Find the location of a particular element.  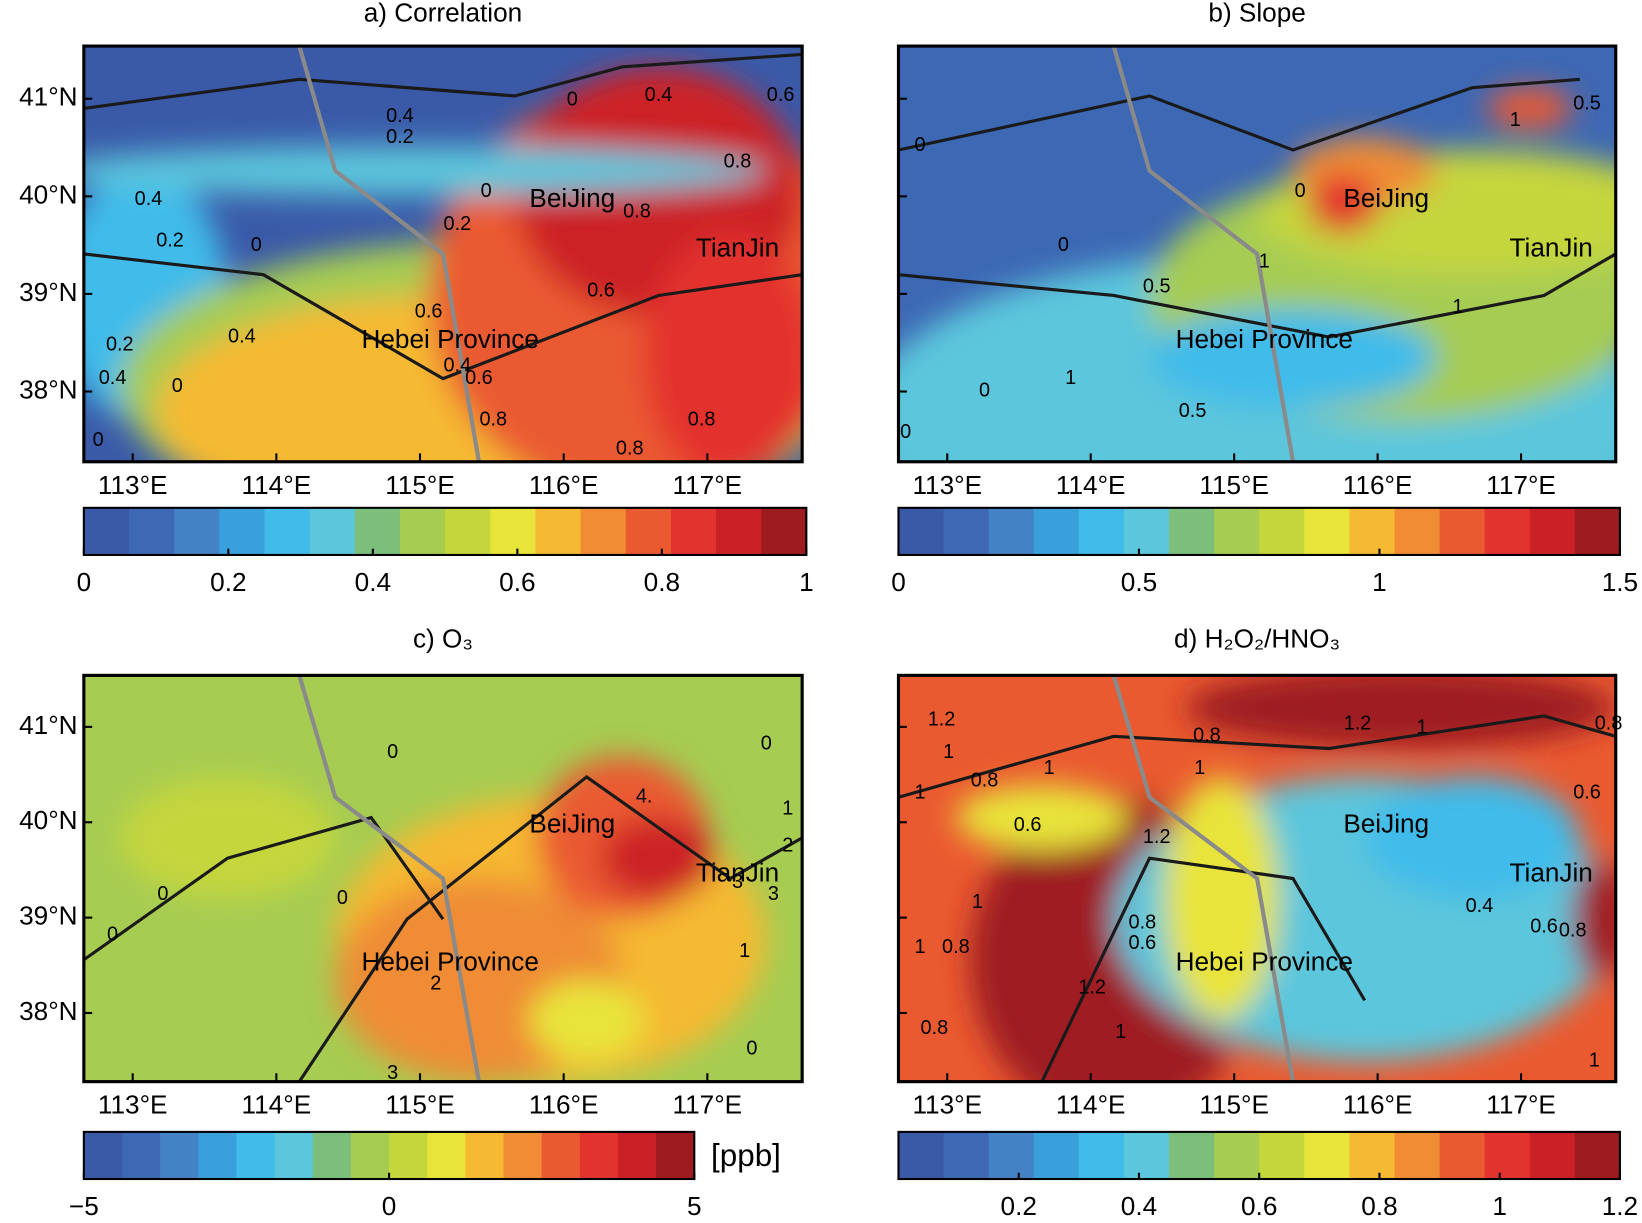

y-tick-label: 41°N is located at coordinates (48, 97).